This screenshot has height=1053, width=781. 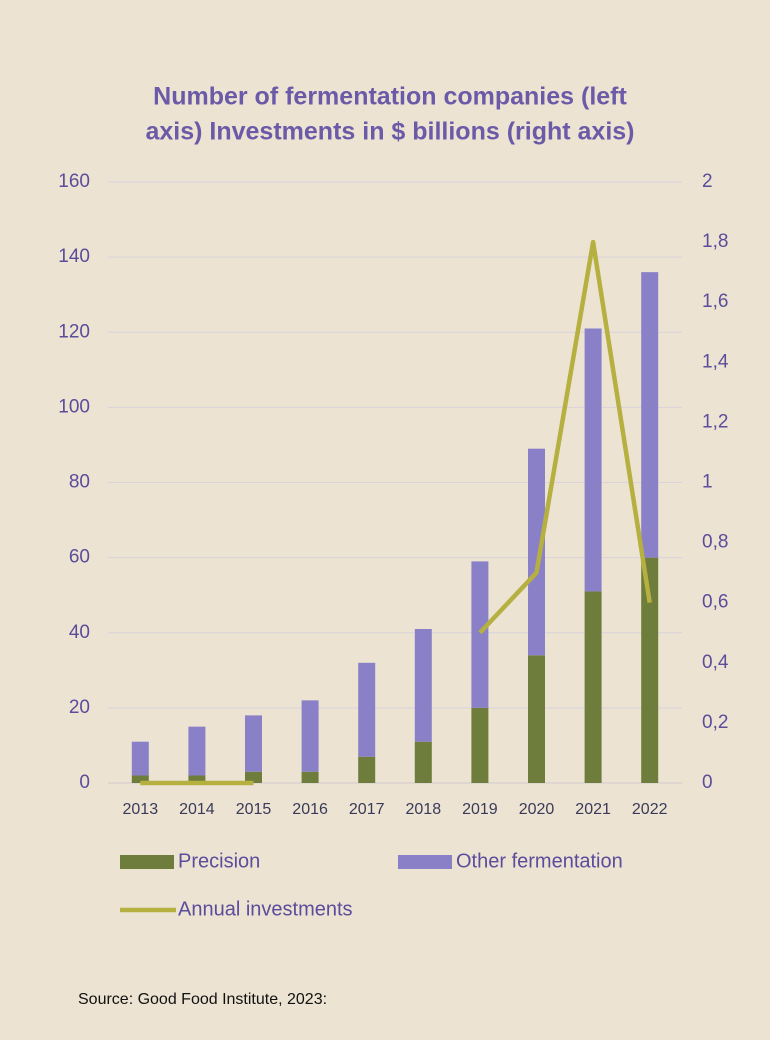 I want to click on y2-tick-label: 1, so click(x=707, y=482).